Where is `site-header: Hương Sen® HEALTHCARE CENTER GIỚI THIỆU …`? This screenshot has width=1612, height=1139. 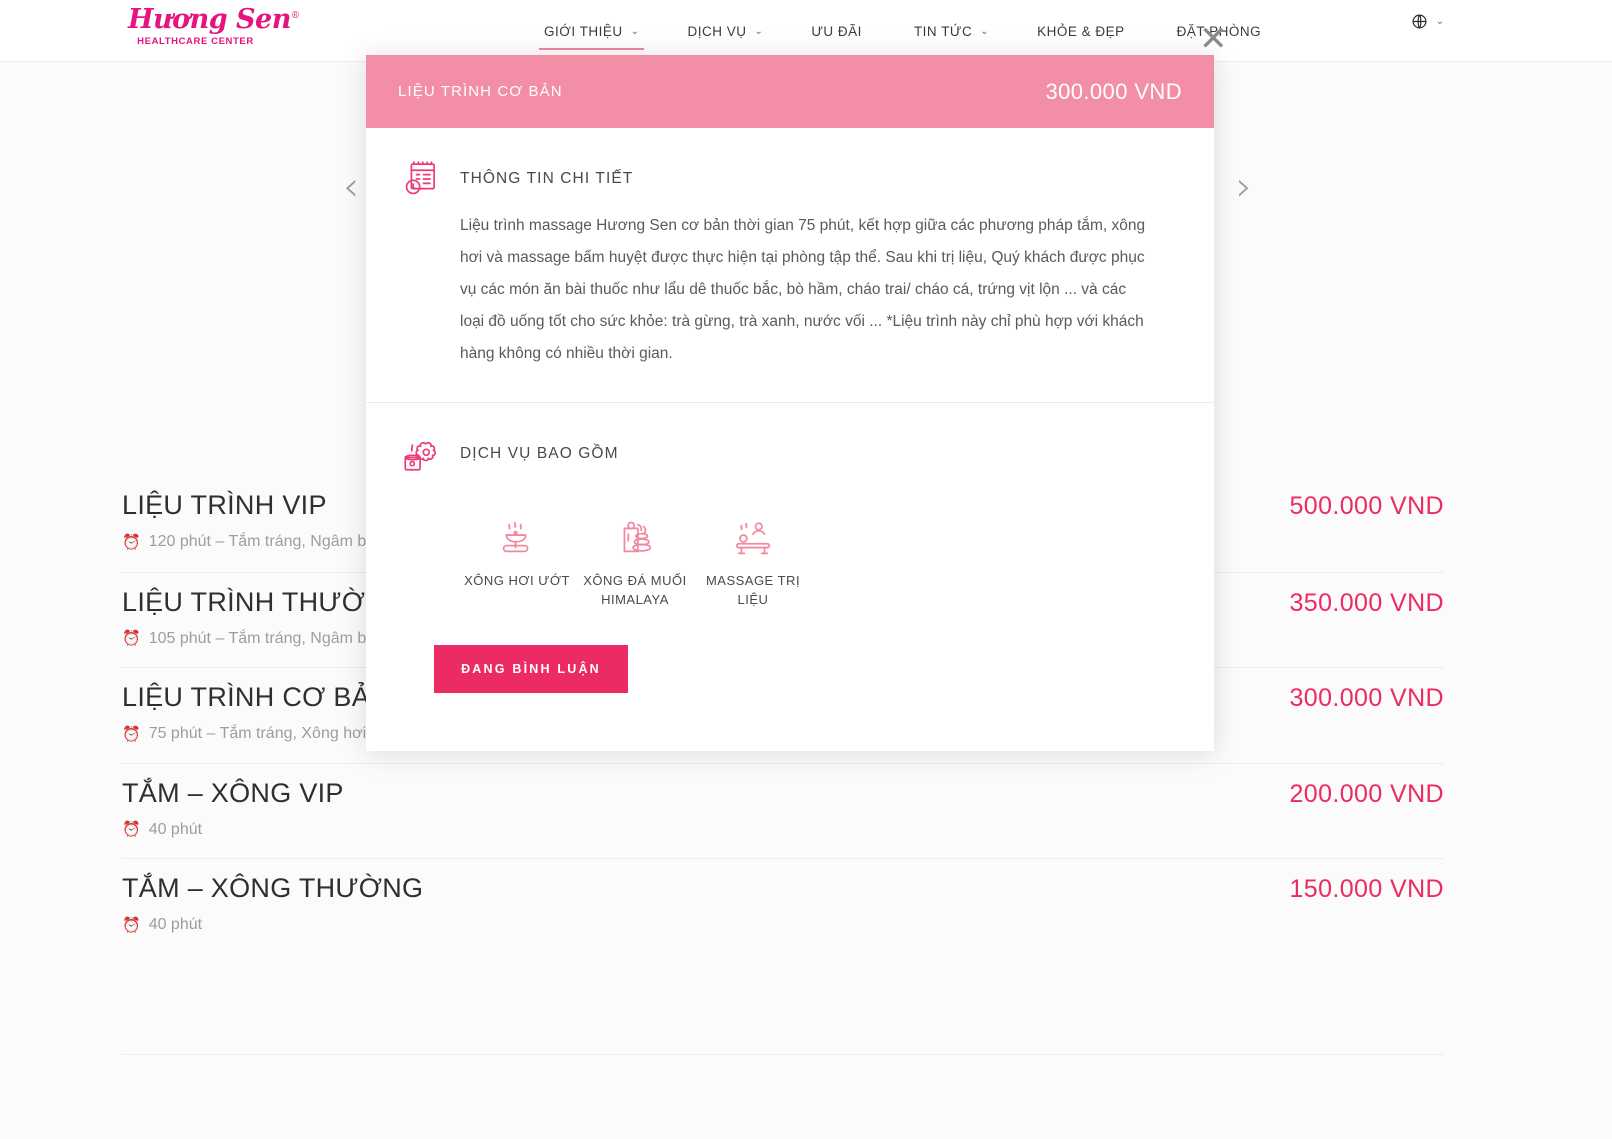 site-header: Hương Sen® HEALTHCARE CENTER GIỚI THIỆU … is located at coordinates (806, 31).